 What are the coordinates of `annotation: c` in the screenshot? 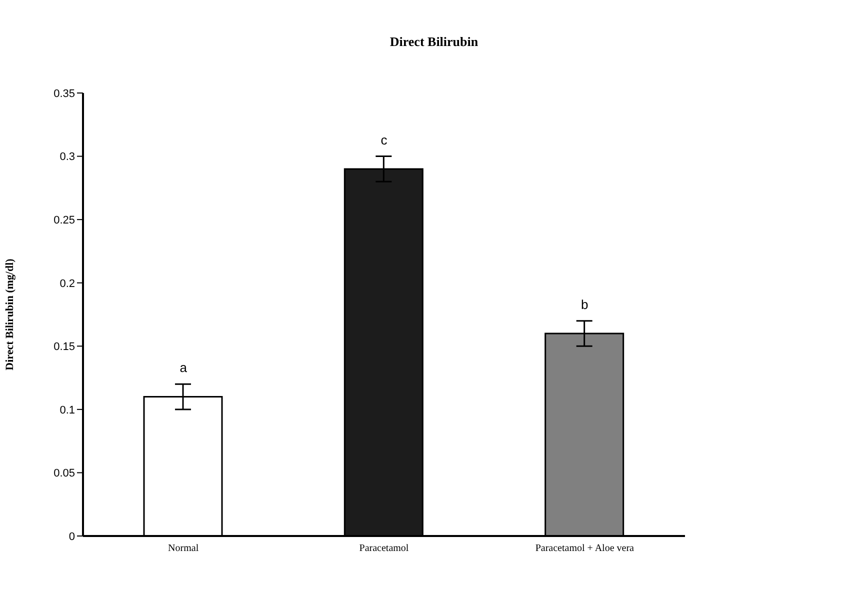 It's located at (384, 140).